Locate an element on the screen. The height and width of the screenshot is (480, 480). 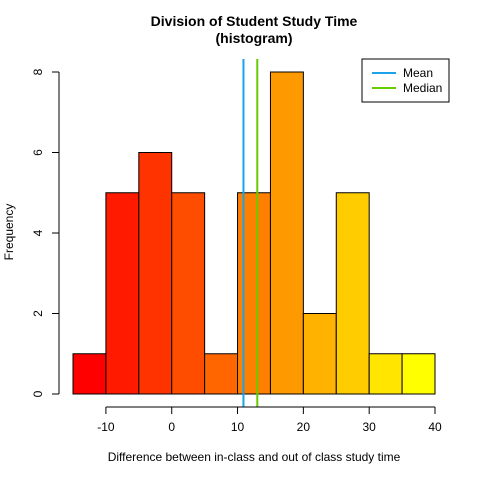
reference-lines is located at coordinates (250, 233).